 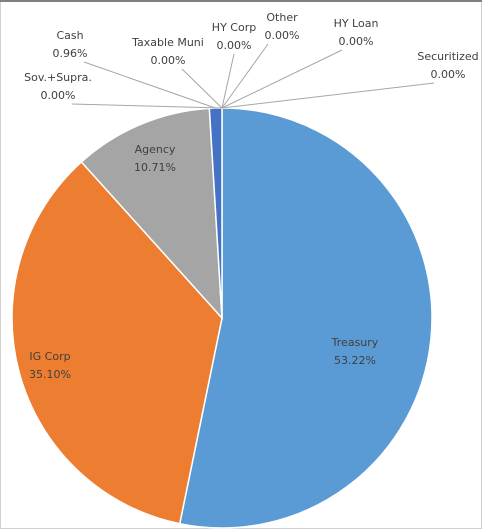 I want to click on pie-slice, so click(x=151, y=214).